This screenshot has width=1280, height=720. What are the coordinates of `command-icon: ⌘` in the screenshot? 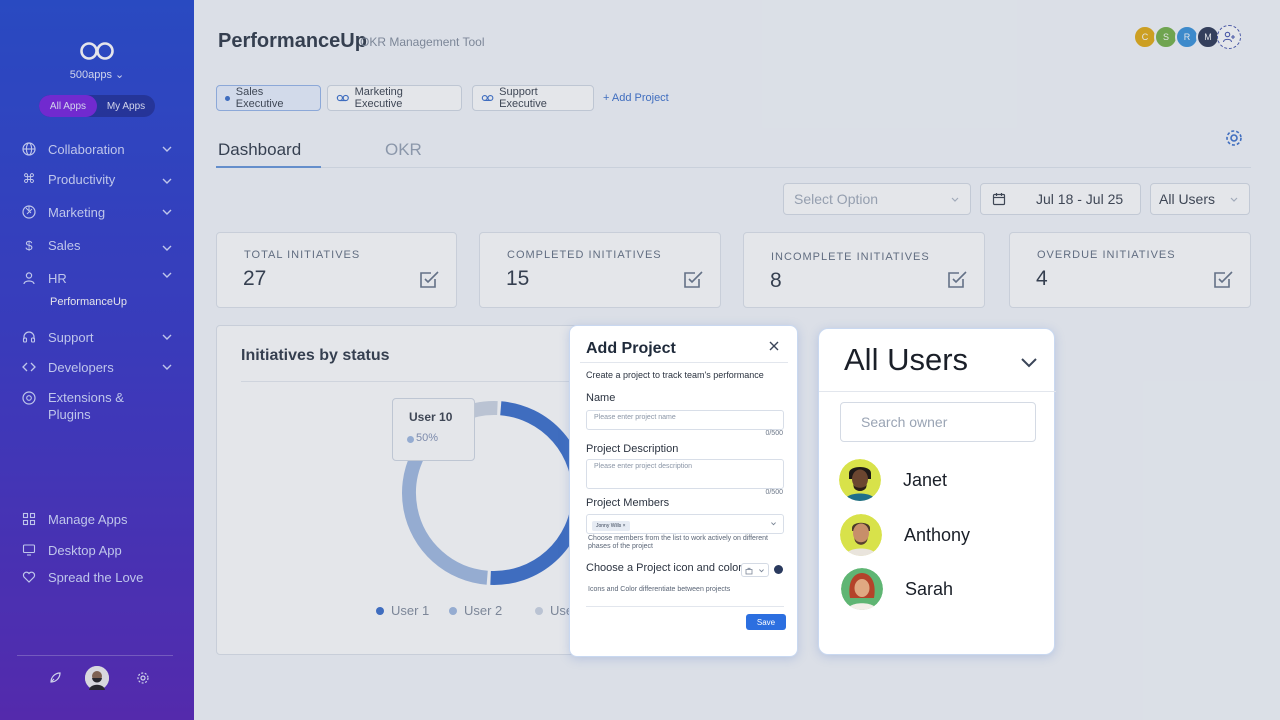 It's located at (29, 178).